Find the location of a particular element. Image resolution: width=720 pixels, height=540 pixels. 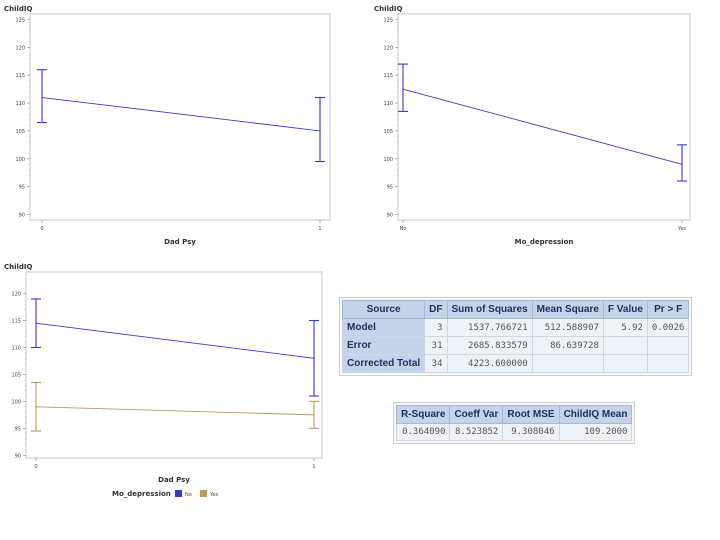

table-header-cell: Mean Square is located at coordinates (567, 309).